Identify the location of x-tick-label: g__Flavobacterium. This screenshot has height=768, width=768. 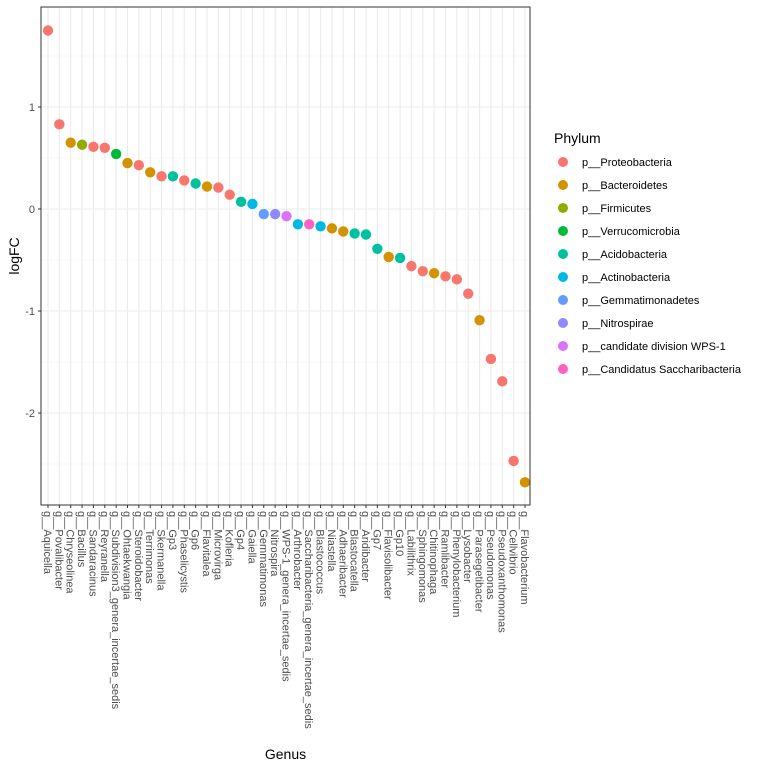
(524, 558).